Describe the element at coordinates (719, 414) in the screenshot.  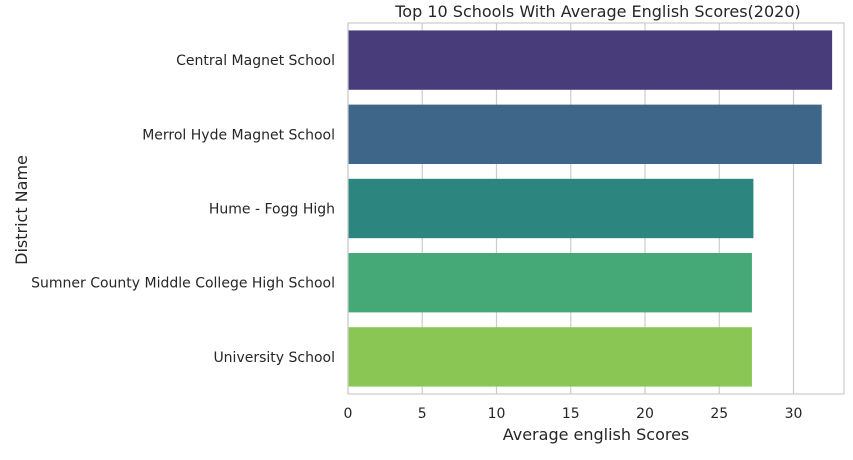
I see `x-tick-label: 25` at that location.